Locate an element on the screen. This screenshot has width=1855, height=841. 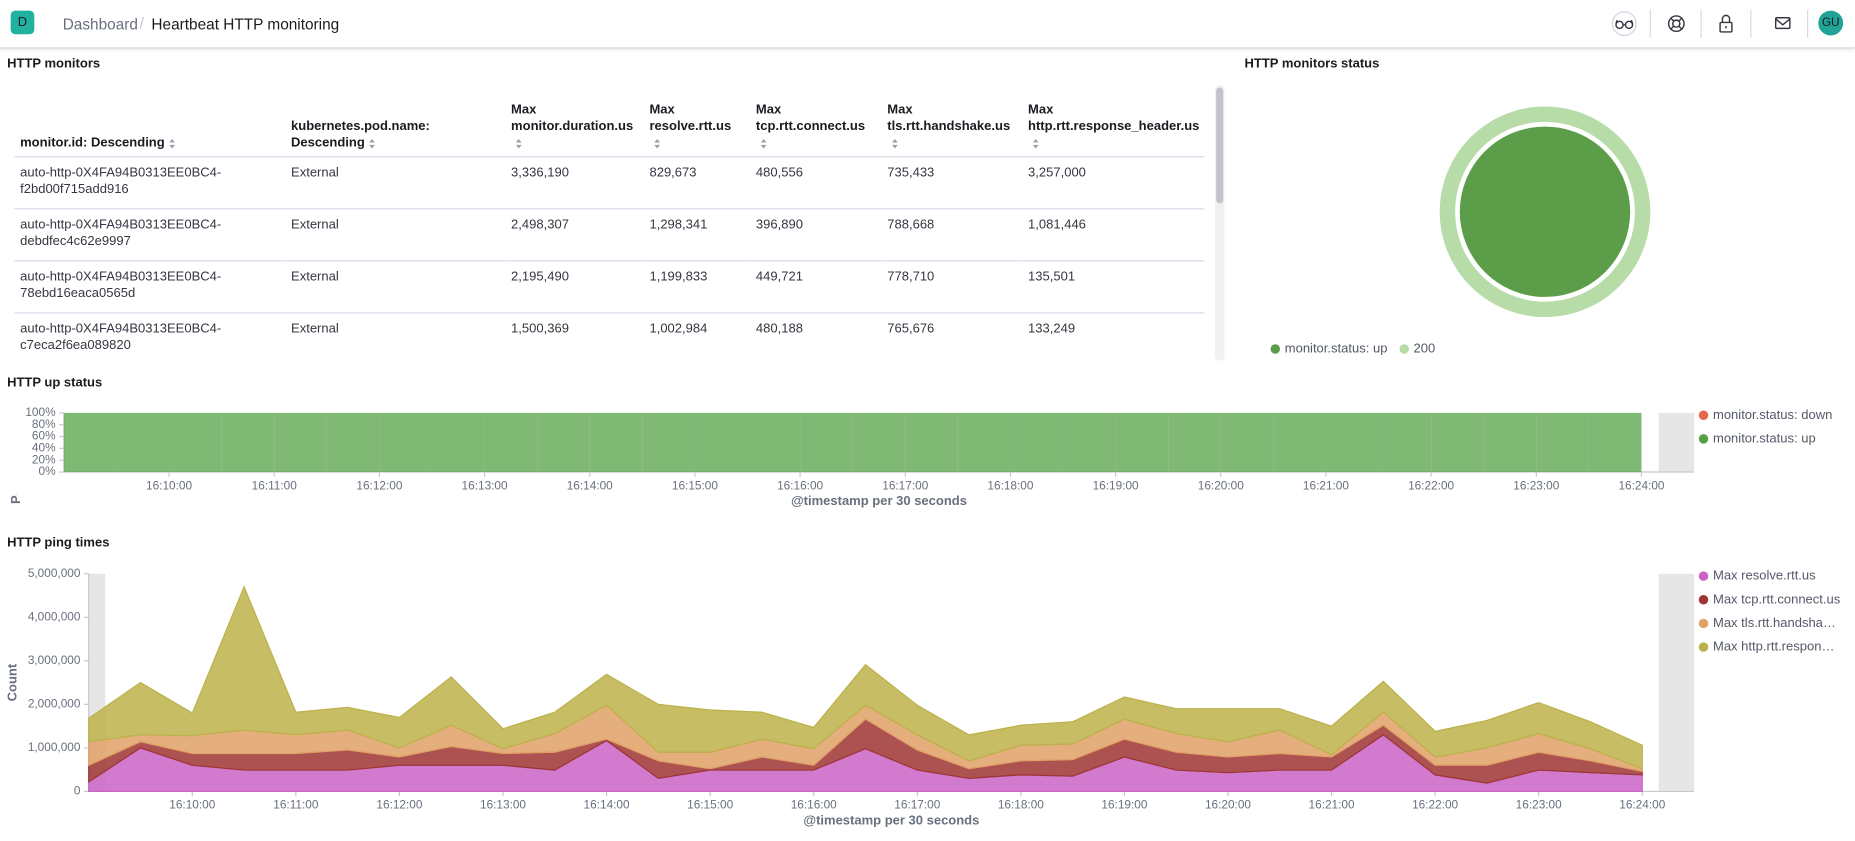
partial-bucket is located at coordinates (1676, 682).